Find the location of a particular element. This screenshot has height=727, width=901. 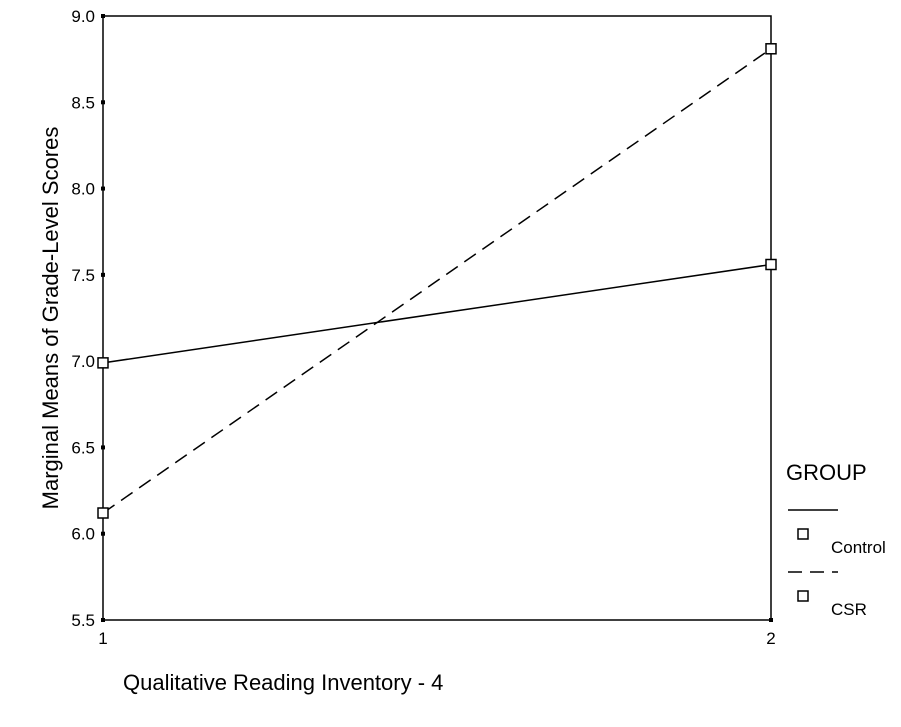

x-tick-label: 1 is located at coordinates (102, 638).